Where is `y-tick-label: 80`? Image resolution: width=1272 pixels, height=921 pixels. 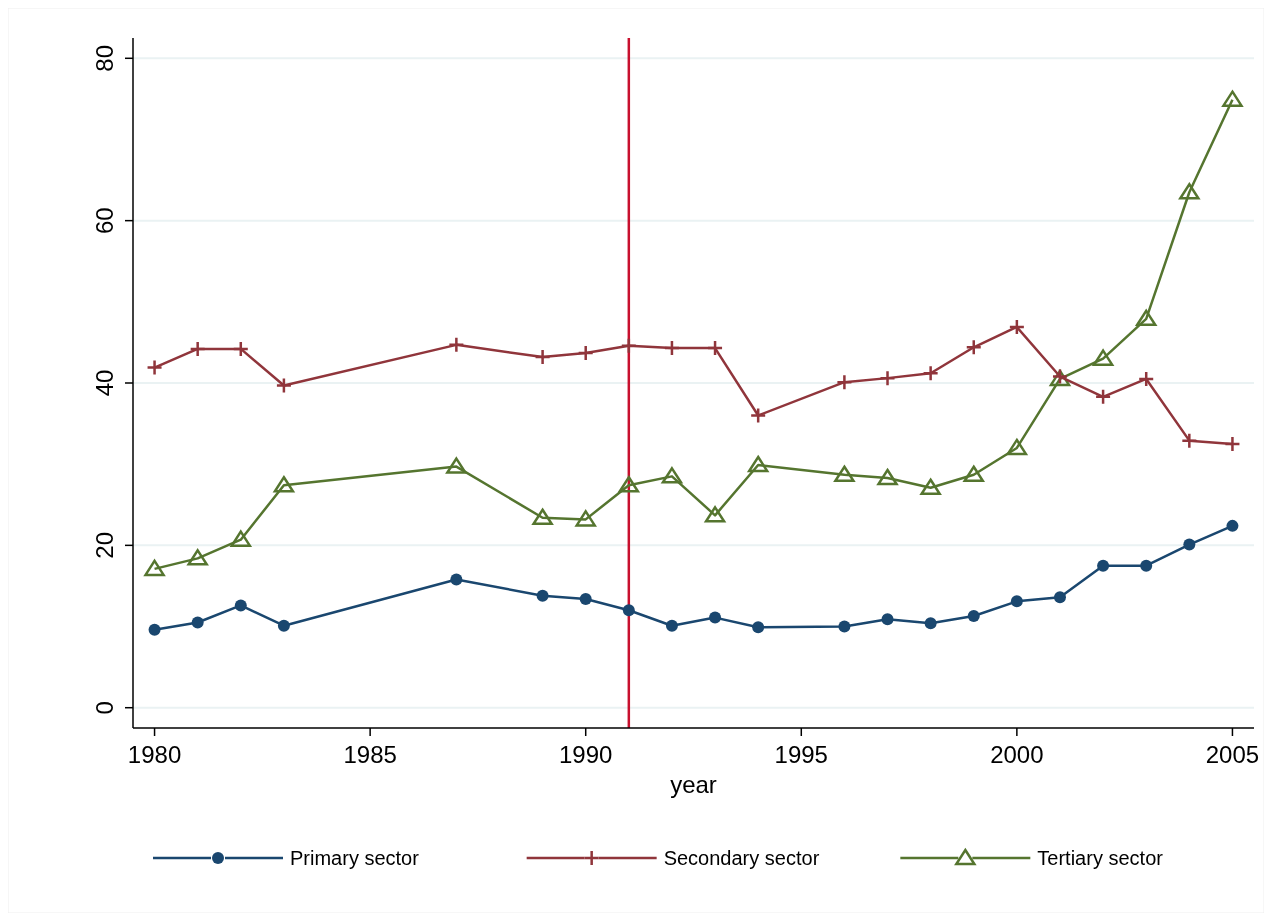 y-tick-label: 80 is located at coordinates (104, 58).